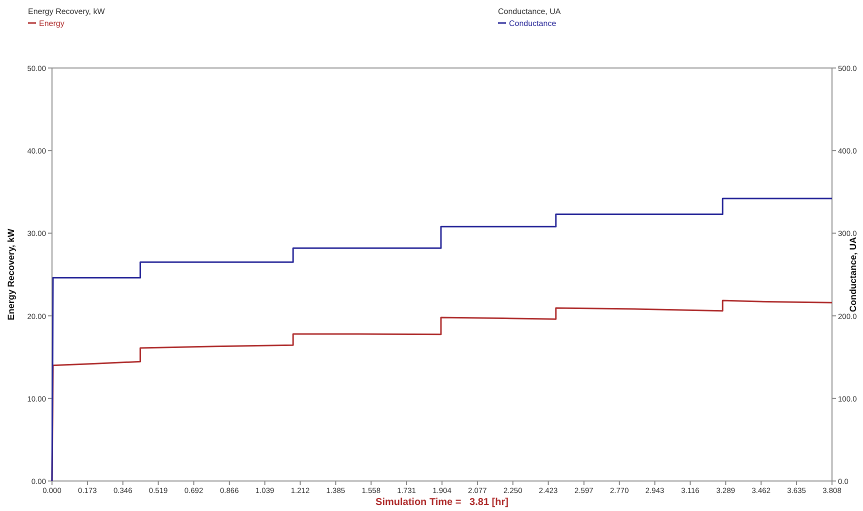 Image resolution: width=863 pixels, height=511 pixels. Describe the element at coordinates (11, 274) in the screenshot. I see `y-axis-title: Energy Recovery, kW` at that location.